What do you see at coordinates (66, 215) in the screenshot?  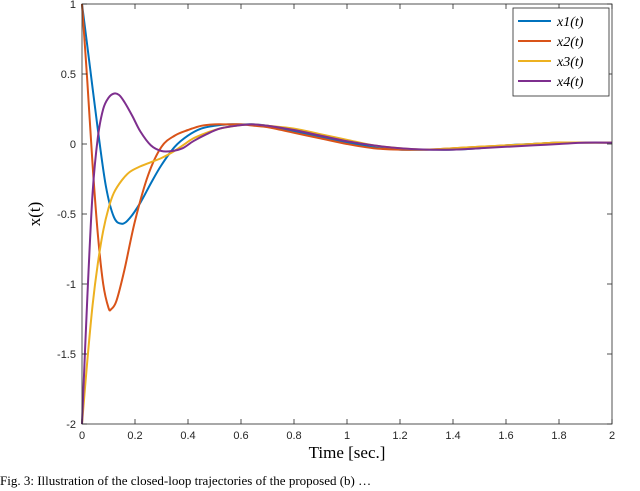 I see `y-tick-label: -0.5` at bounding box center [66, 215].